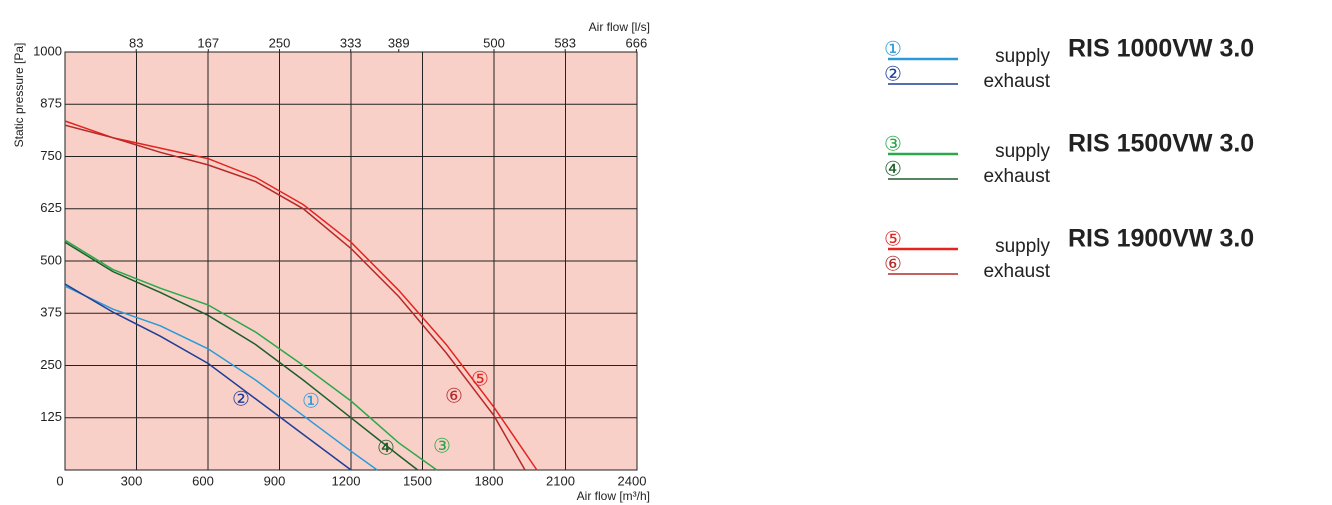 The image size is (1332, 505). Describe the element at coordinates (351, 42) in the screenshot. I see `x2-tick-label: 333` at that location.